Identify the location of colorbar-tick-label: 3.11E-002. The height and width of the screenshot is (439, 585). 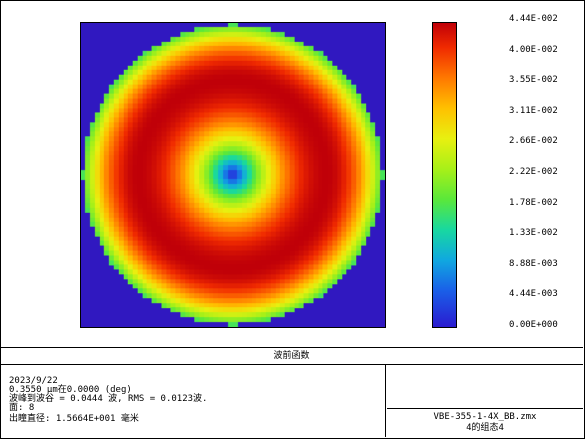
(533, 110).